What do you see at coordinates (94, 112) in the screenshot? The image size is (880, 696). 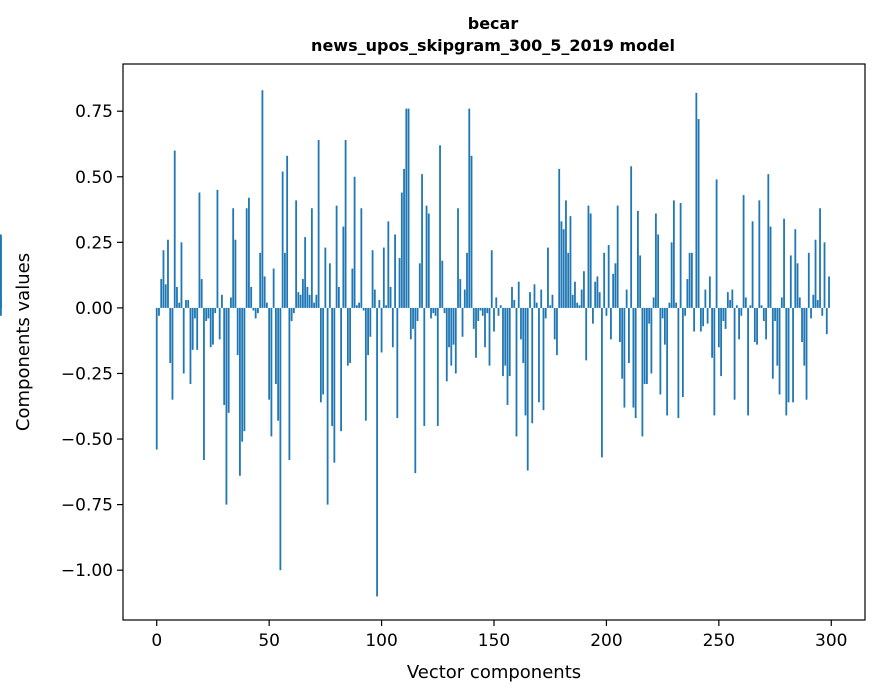 I see `y-tick-label: 0.75` at bounding box center [94, 112].